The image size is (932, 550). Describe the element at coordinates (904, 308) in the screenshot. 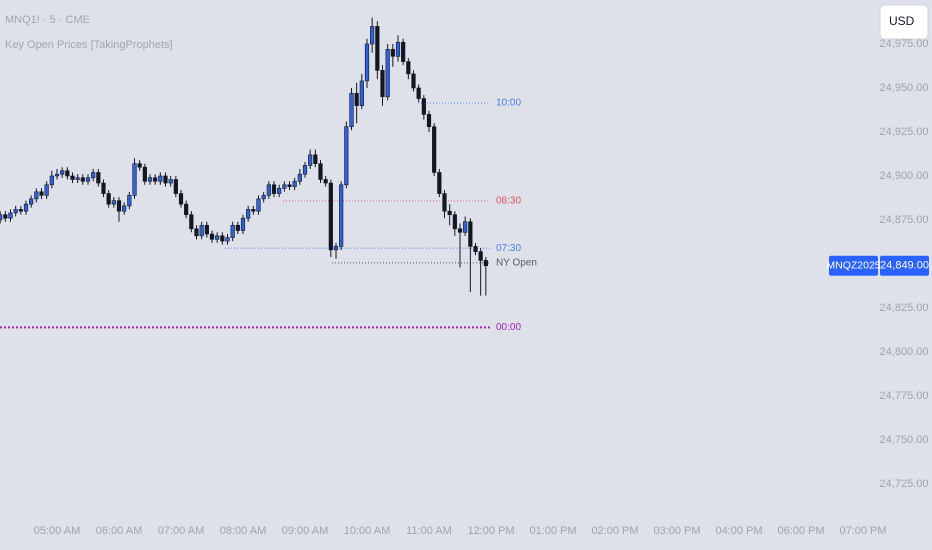

I see `y-tick-label: 24,825.00` at that location.